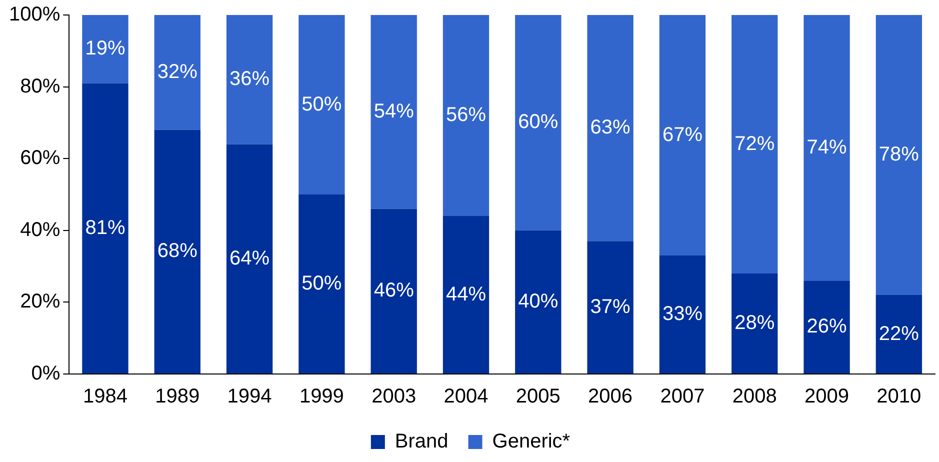 The image size is (939, 462). I want to click on data-label: 60%, so click(538, 122).